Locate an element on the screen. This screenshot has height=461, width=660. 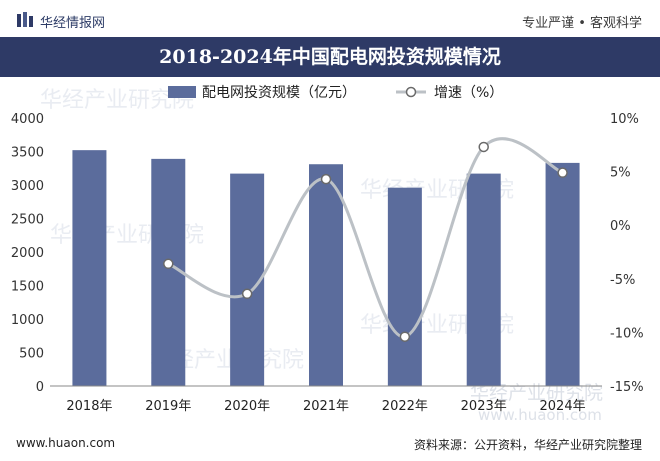
watermark-url: www.huaon.com is located at coordinates (540, 415).